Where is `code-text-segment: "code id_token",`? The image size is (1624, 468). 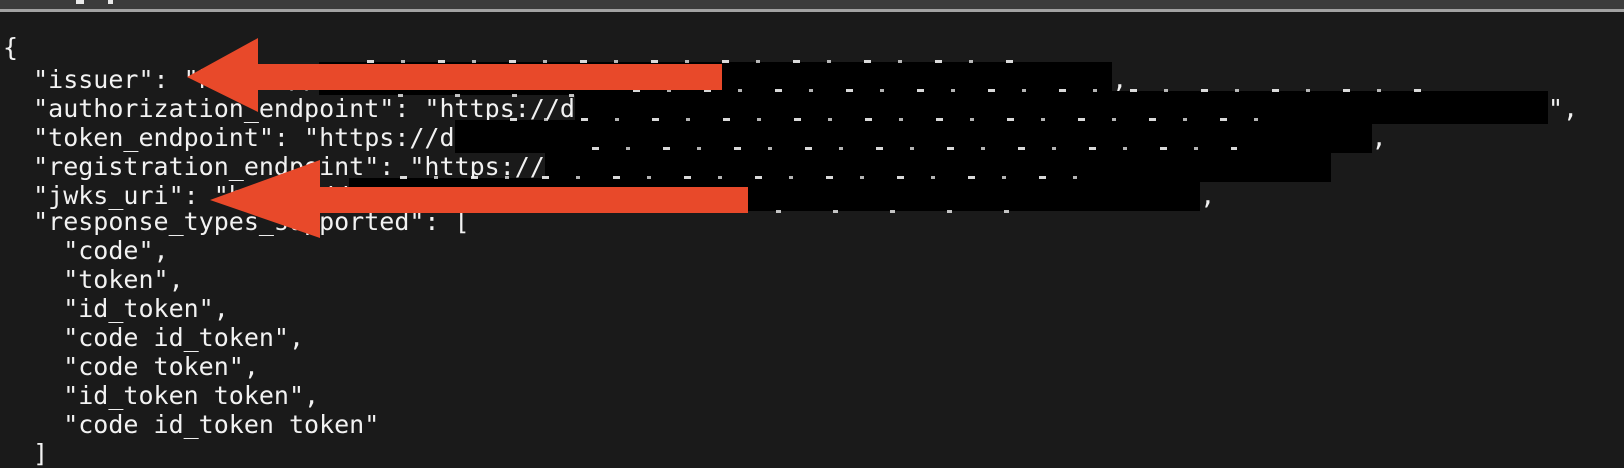 code-text-segment: "code id_token", is located at coordinates (154, 337).